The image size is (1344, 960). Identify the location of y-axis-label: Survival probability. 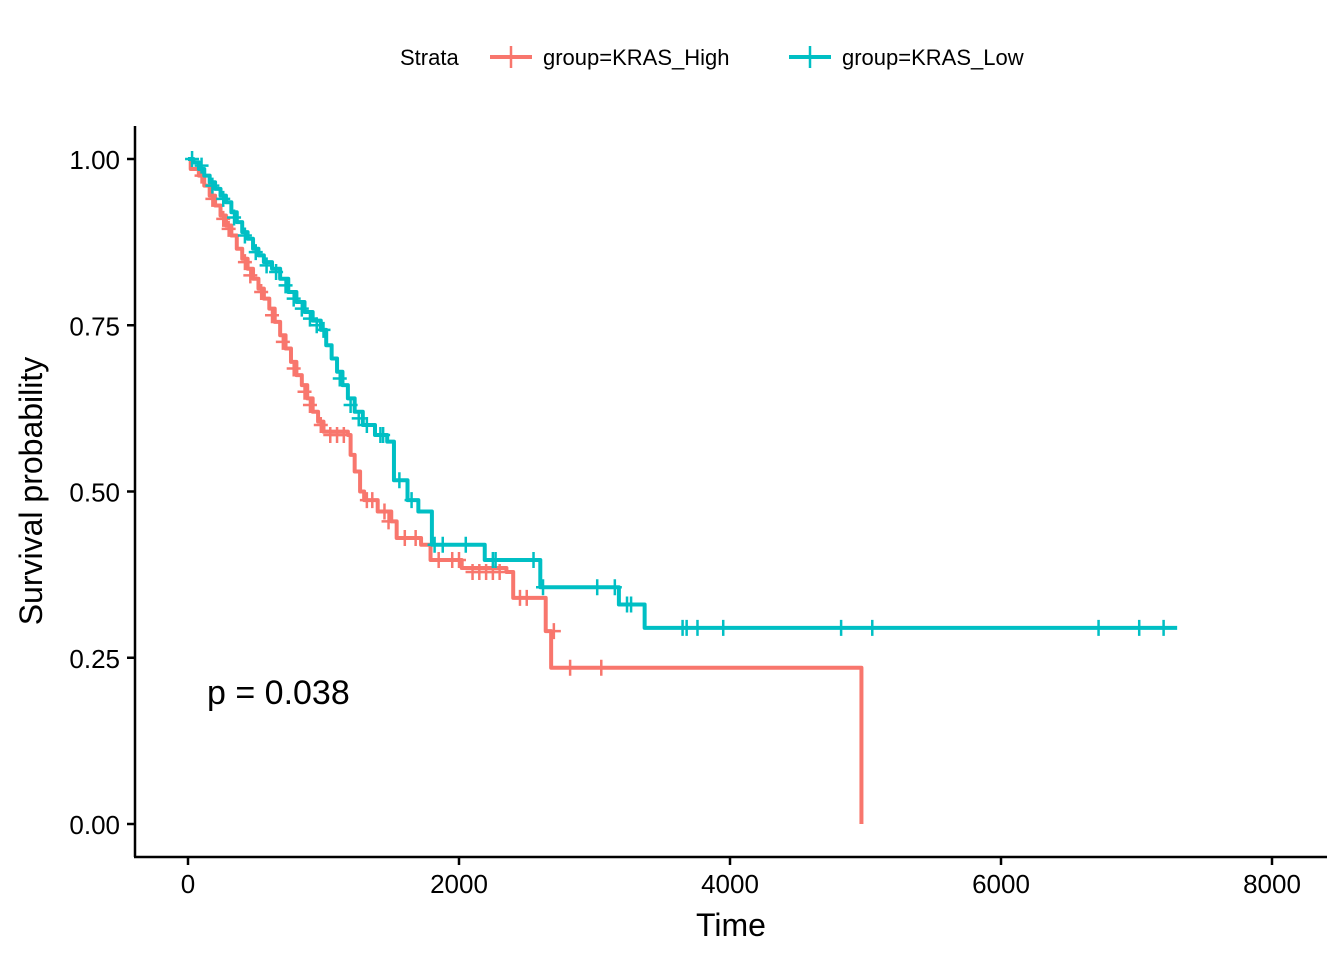
(31, 491).